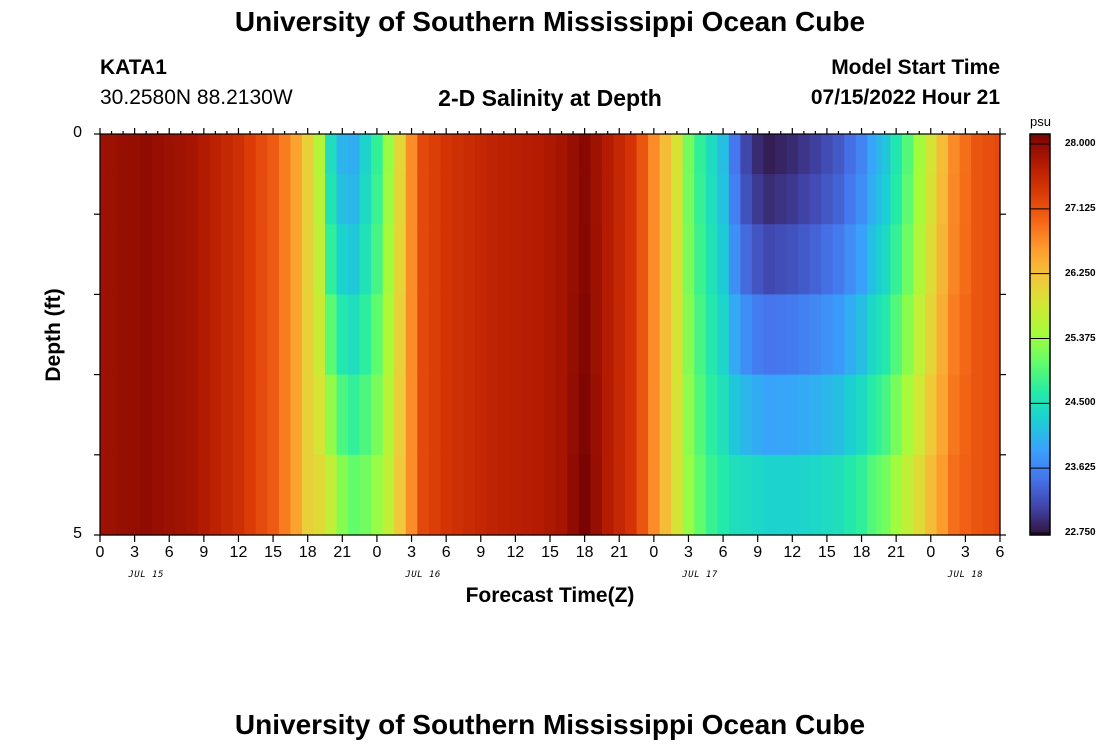  What do you see at coordinates (827, 552) in the screenshot?
I see `x-tick-label: 15` at bounding box center [827, 552].